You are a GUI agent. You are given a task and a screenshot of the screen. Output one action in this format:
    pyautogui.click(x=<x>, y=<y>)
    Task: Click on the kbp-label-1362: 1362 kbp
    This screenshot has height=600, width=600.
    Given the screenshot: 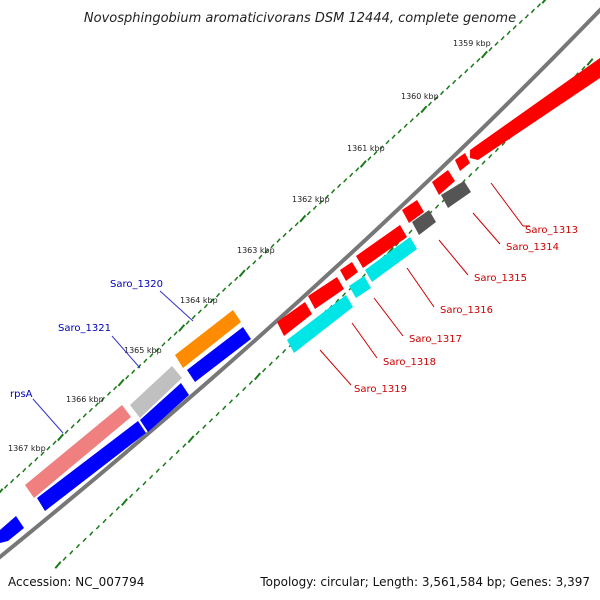 What is the action you would take?
    pyautogui.click(x=311, y=199)
    